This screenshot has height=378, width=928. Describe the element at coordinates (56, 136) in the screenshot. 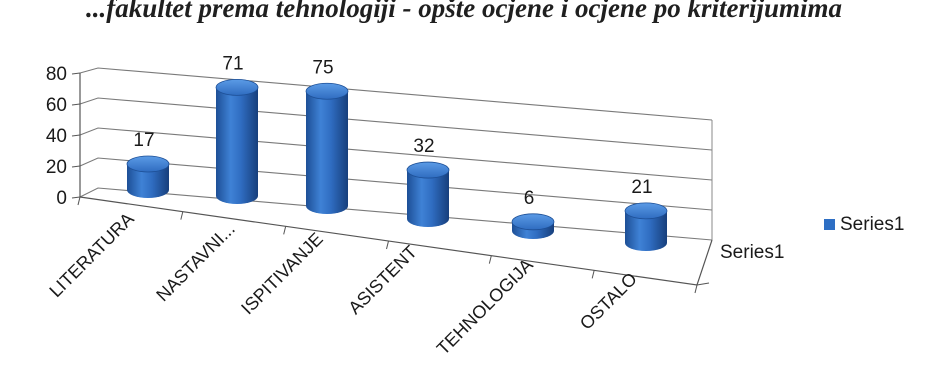

I see `y-tick-label: 40` at that location.